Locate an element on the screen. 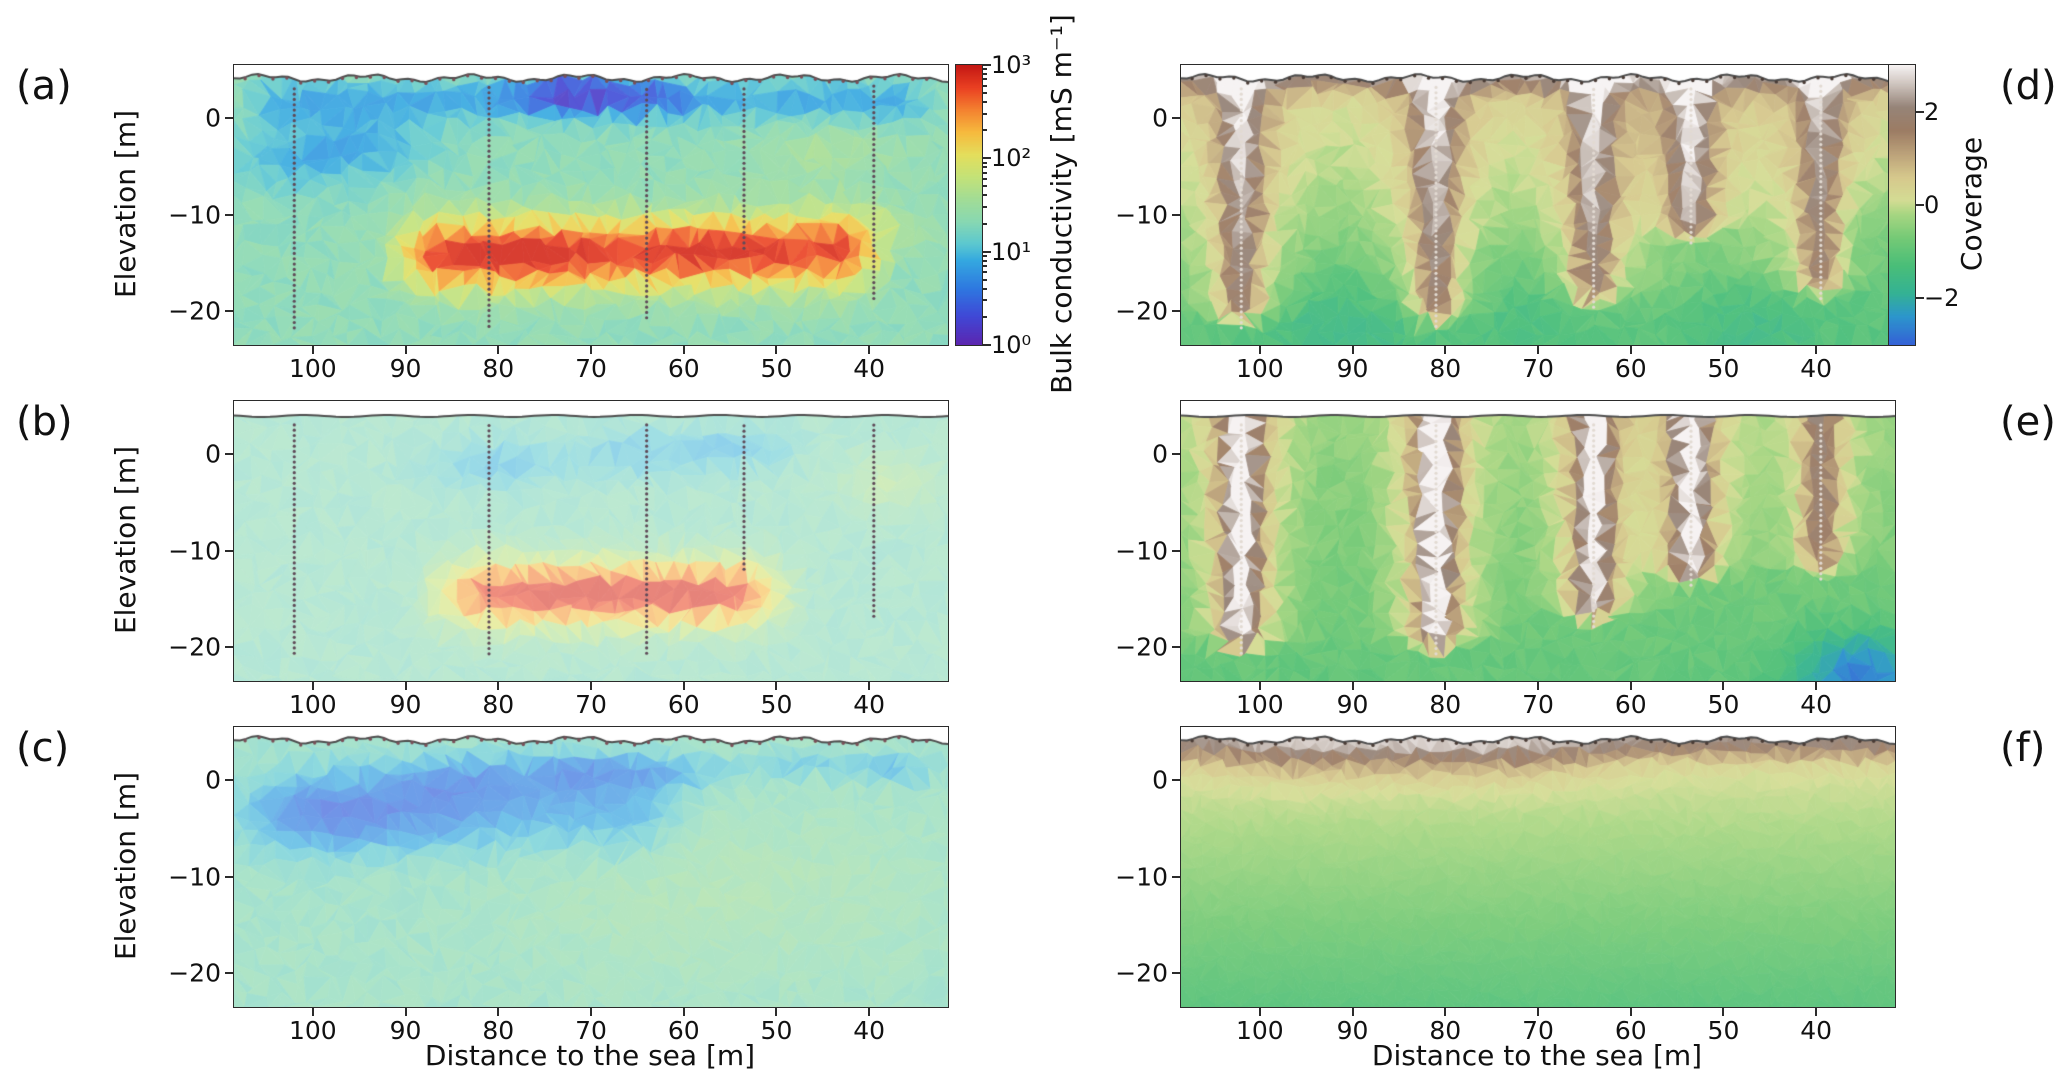  panel-f-plot: 100 90 80 70 60 50 40 0 −10 −20 is located at coordinates (1505, 884).